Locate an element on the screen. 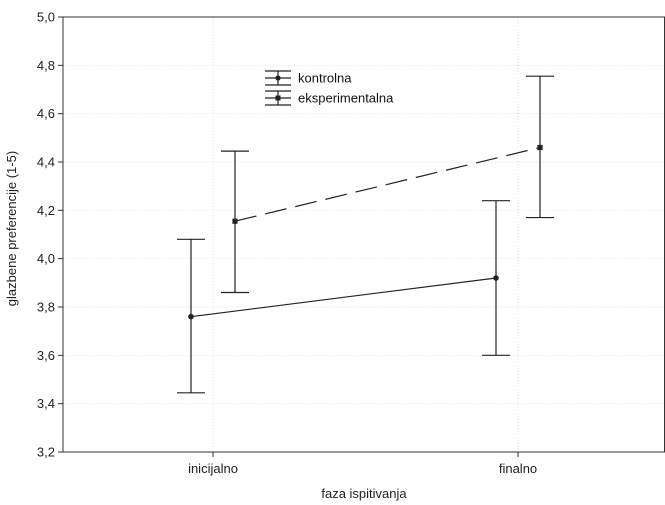  legend-label: kontrolna is located at coordinates (325, 78).